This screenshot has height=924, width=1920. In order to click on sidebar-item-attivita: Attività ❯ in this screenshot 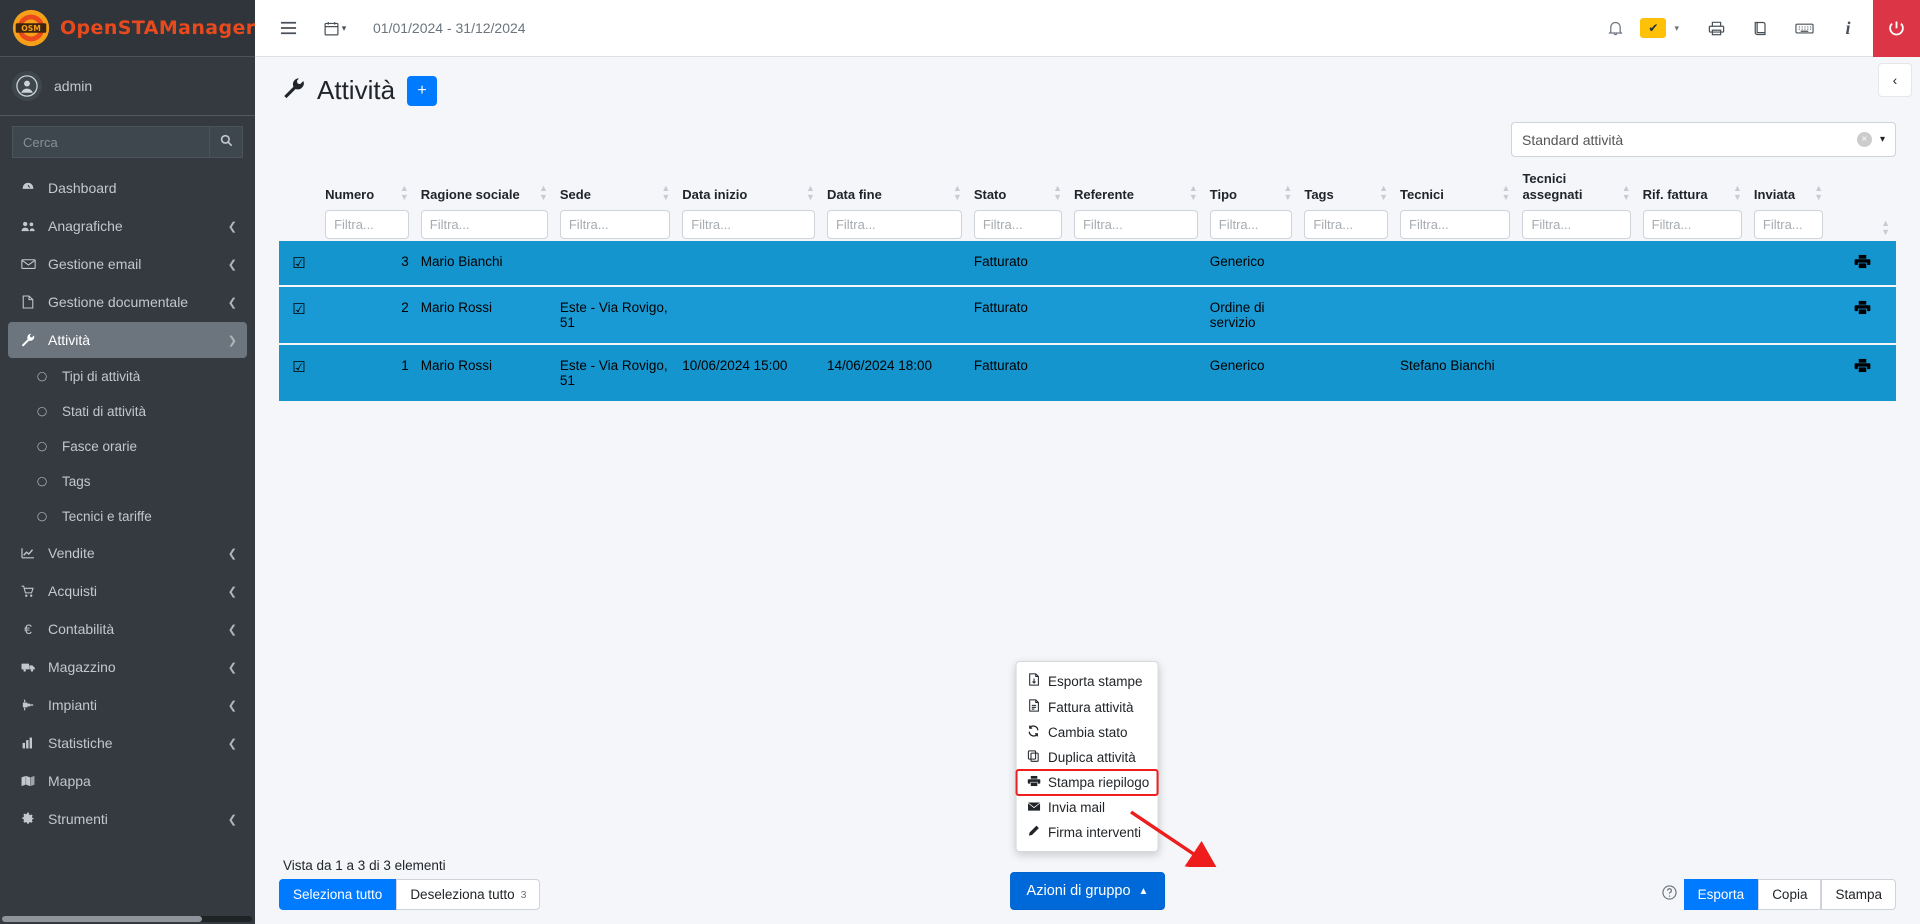, I will do `click(127, 340)`.